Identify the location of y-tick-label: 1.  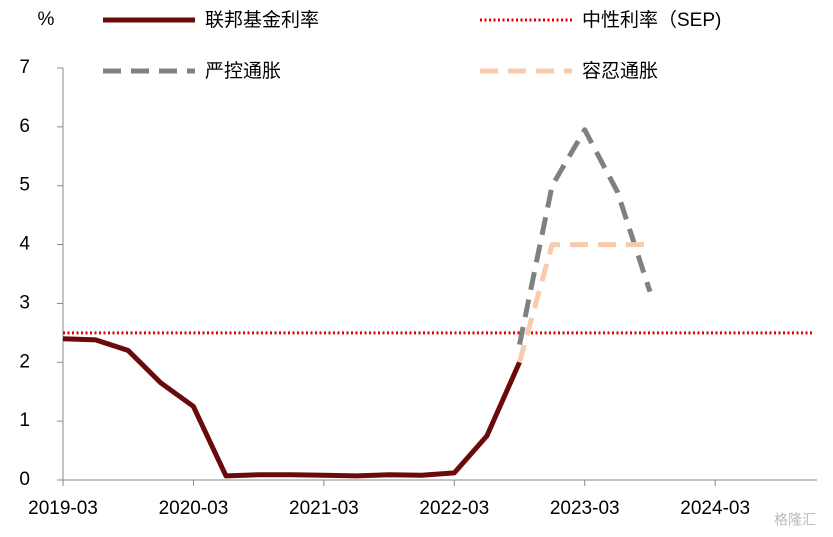
(24, 420).